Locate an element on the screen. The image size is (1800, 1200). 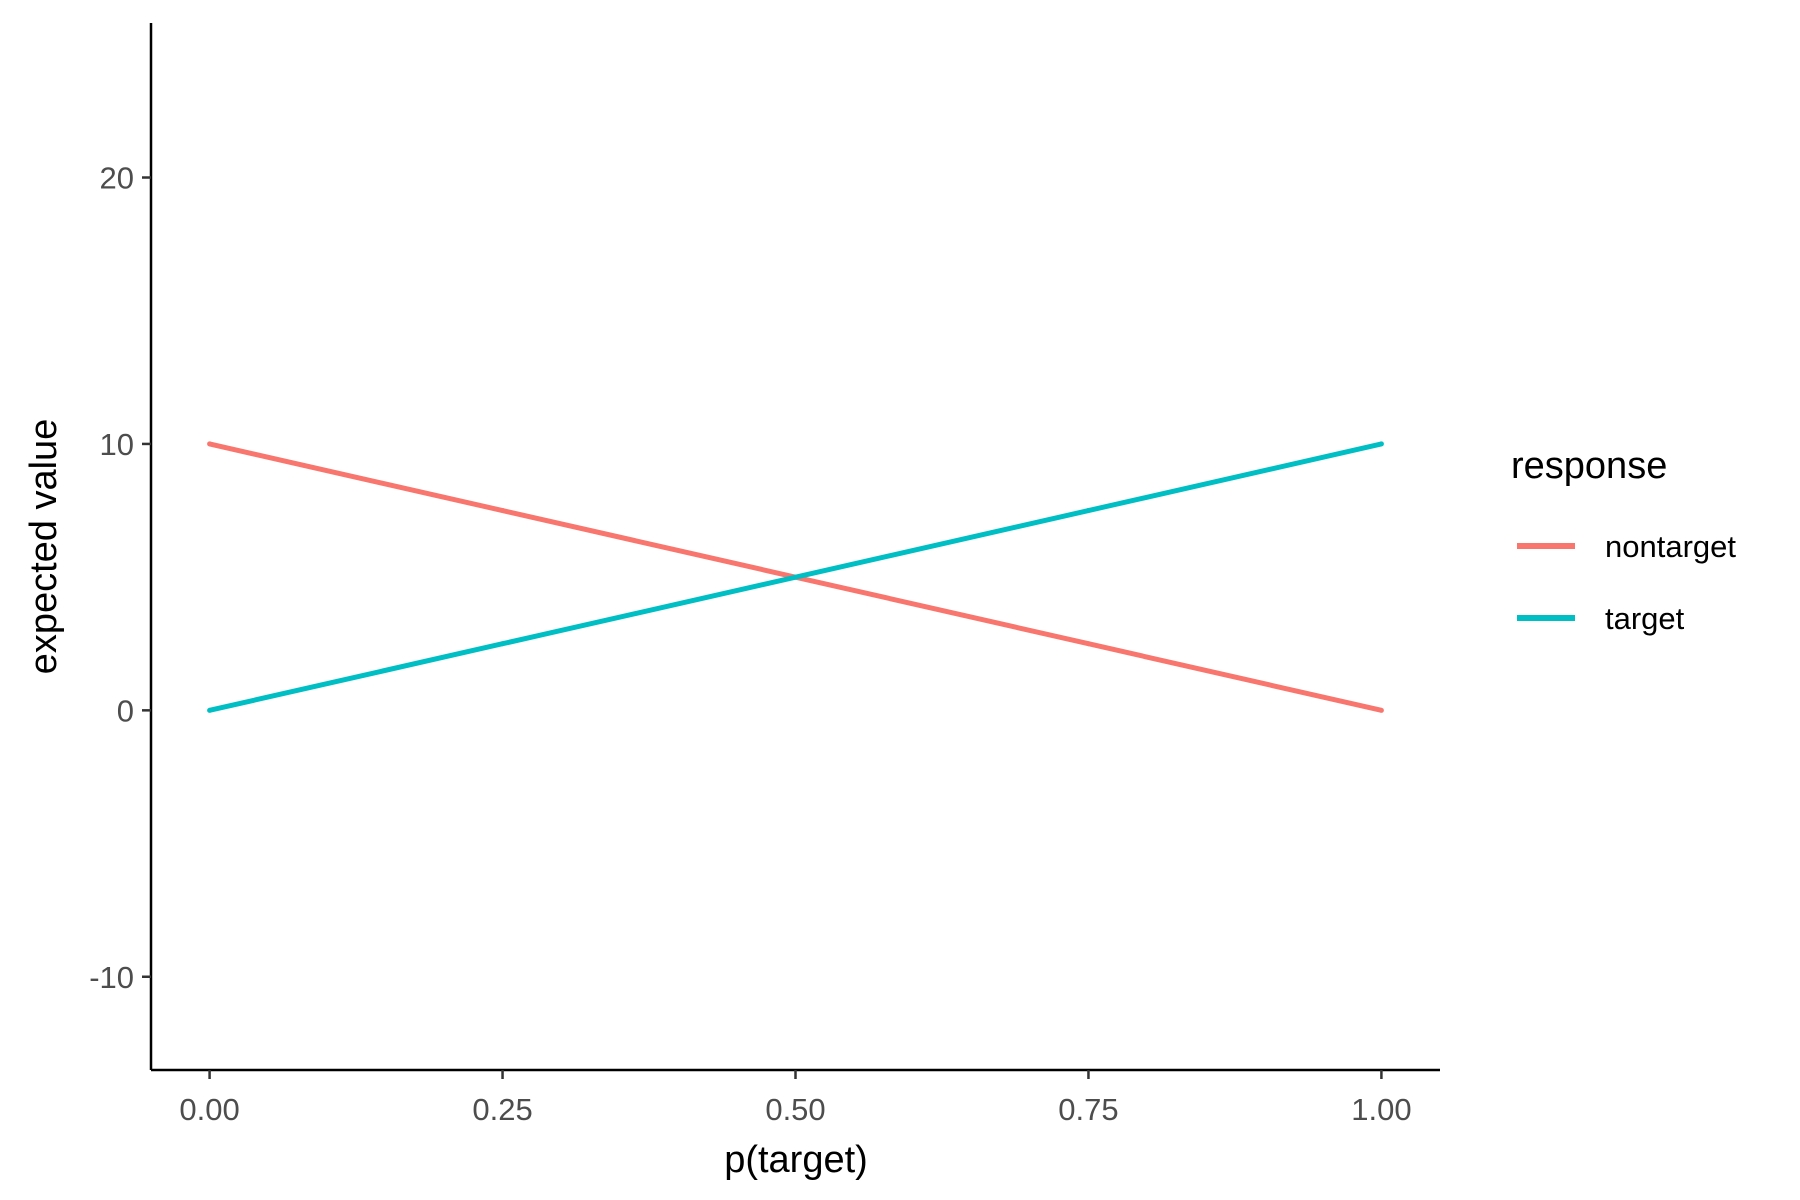
y-ticks: -10 0 10 20 is located at coordinates (120, 578).